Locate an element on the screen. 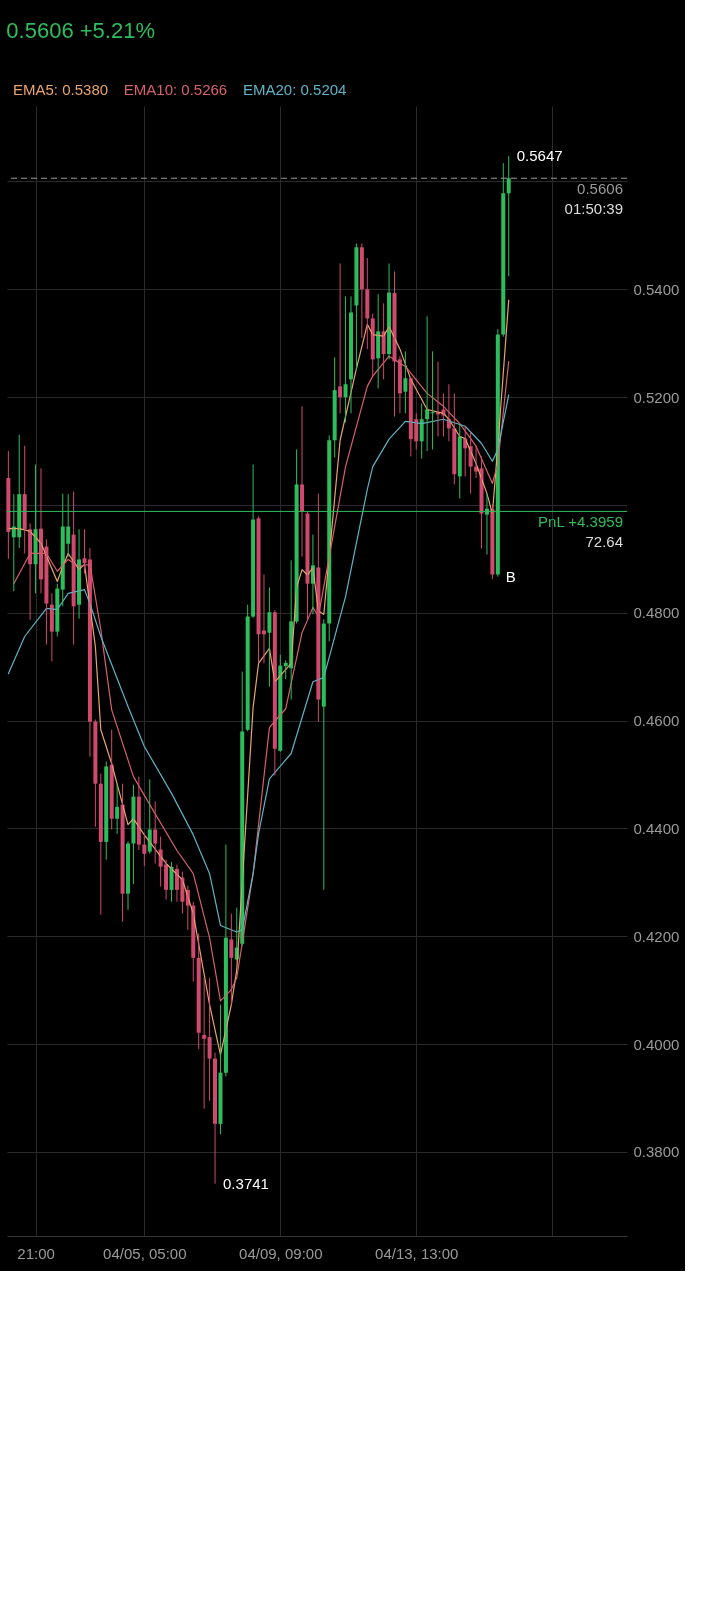 This screenshot has height=1600, width=720. y-tick-label: 0.5400 is located at coordinates (656, 289).